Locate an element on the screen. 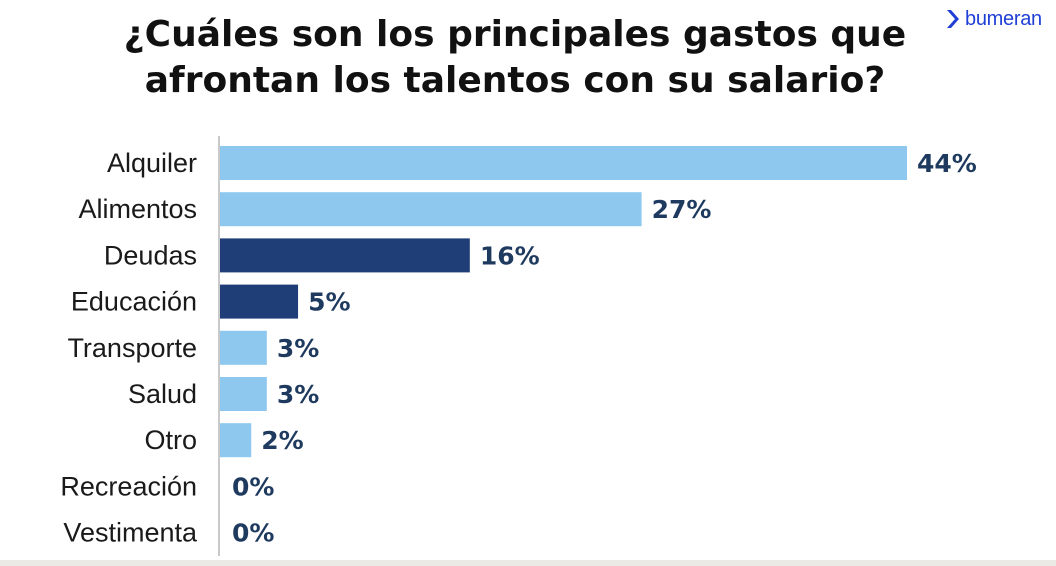 This screenshot has width=1056, height=566. category-label: Transporte is located at coordinates (132, 348).